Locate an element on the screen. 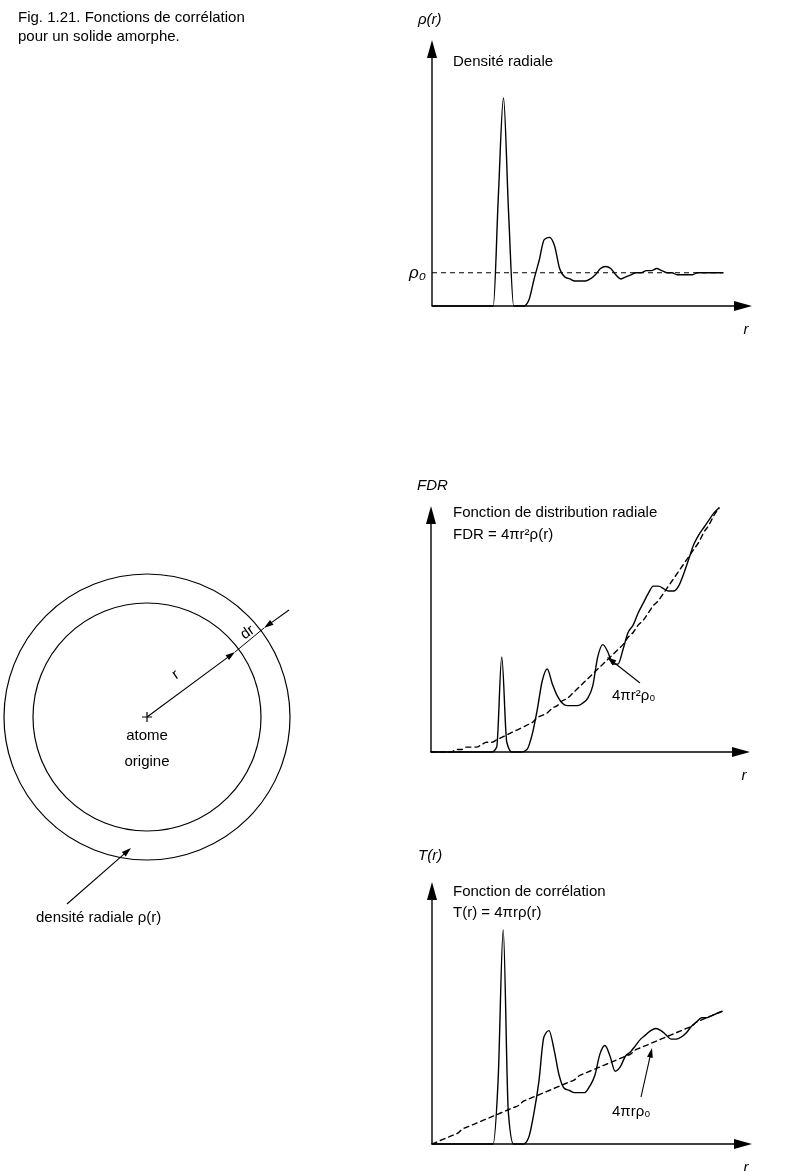 This screenshot has width=786, height=1171. chart-title: Fonction de corrélation is located at coordinates (529, 890).